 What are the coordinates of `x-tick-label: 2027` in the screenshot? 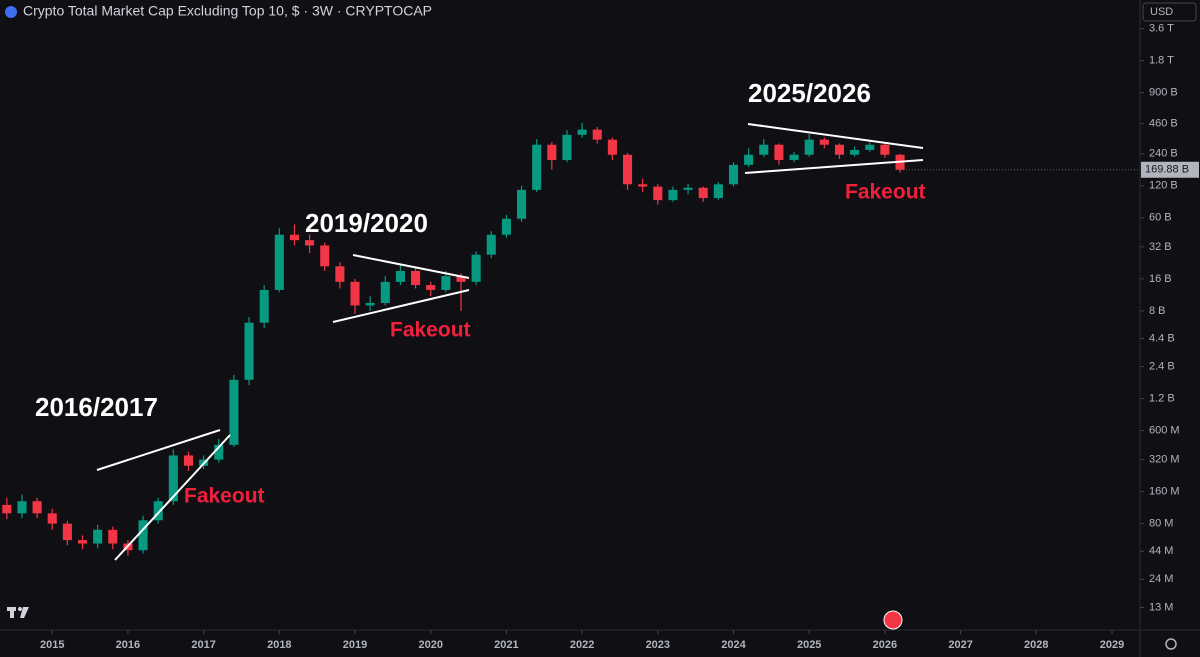 It's located at (960, 645).